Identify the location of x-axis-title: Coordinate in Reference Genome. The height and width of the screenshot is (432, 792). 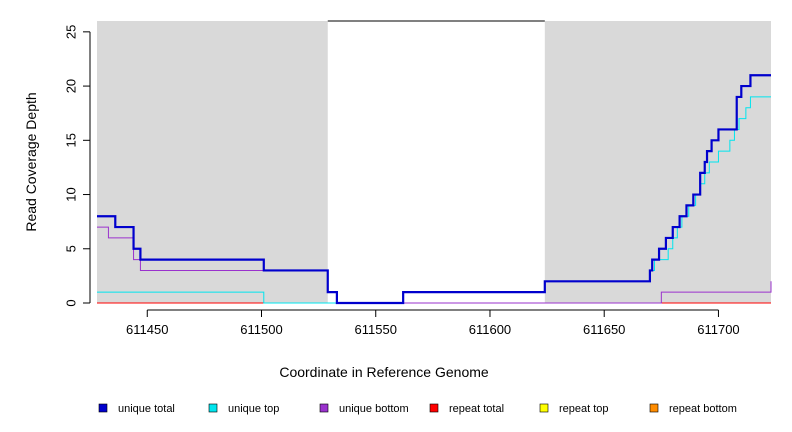
(384, 372).